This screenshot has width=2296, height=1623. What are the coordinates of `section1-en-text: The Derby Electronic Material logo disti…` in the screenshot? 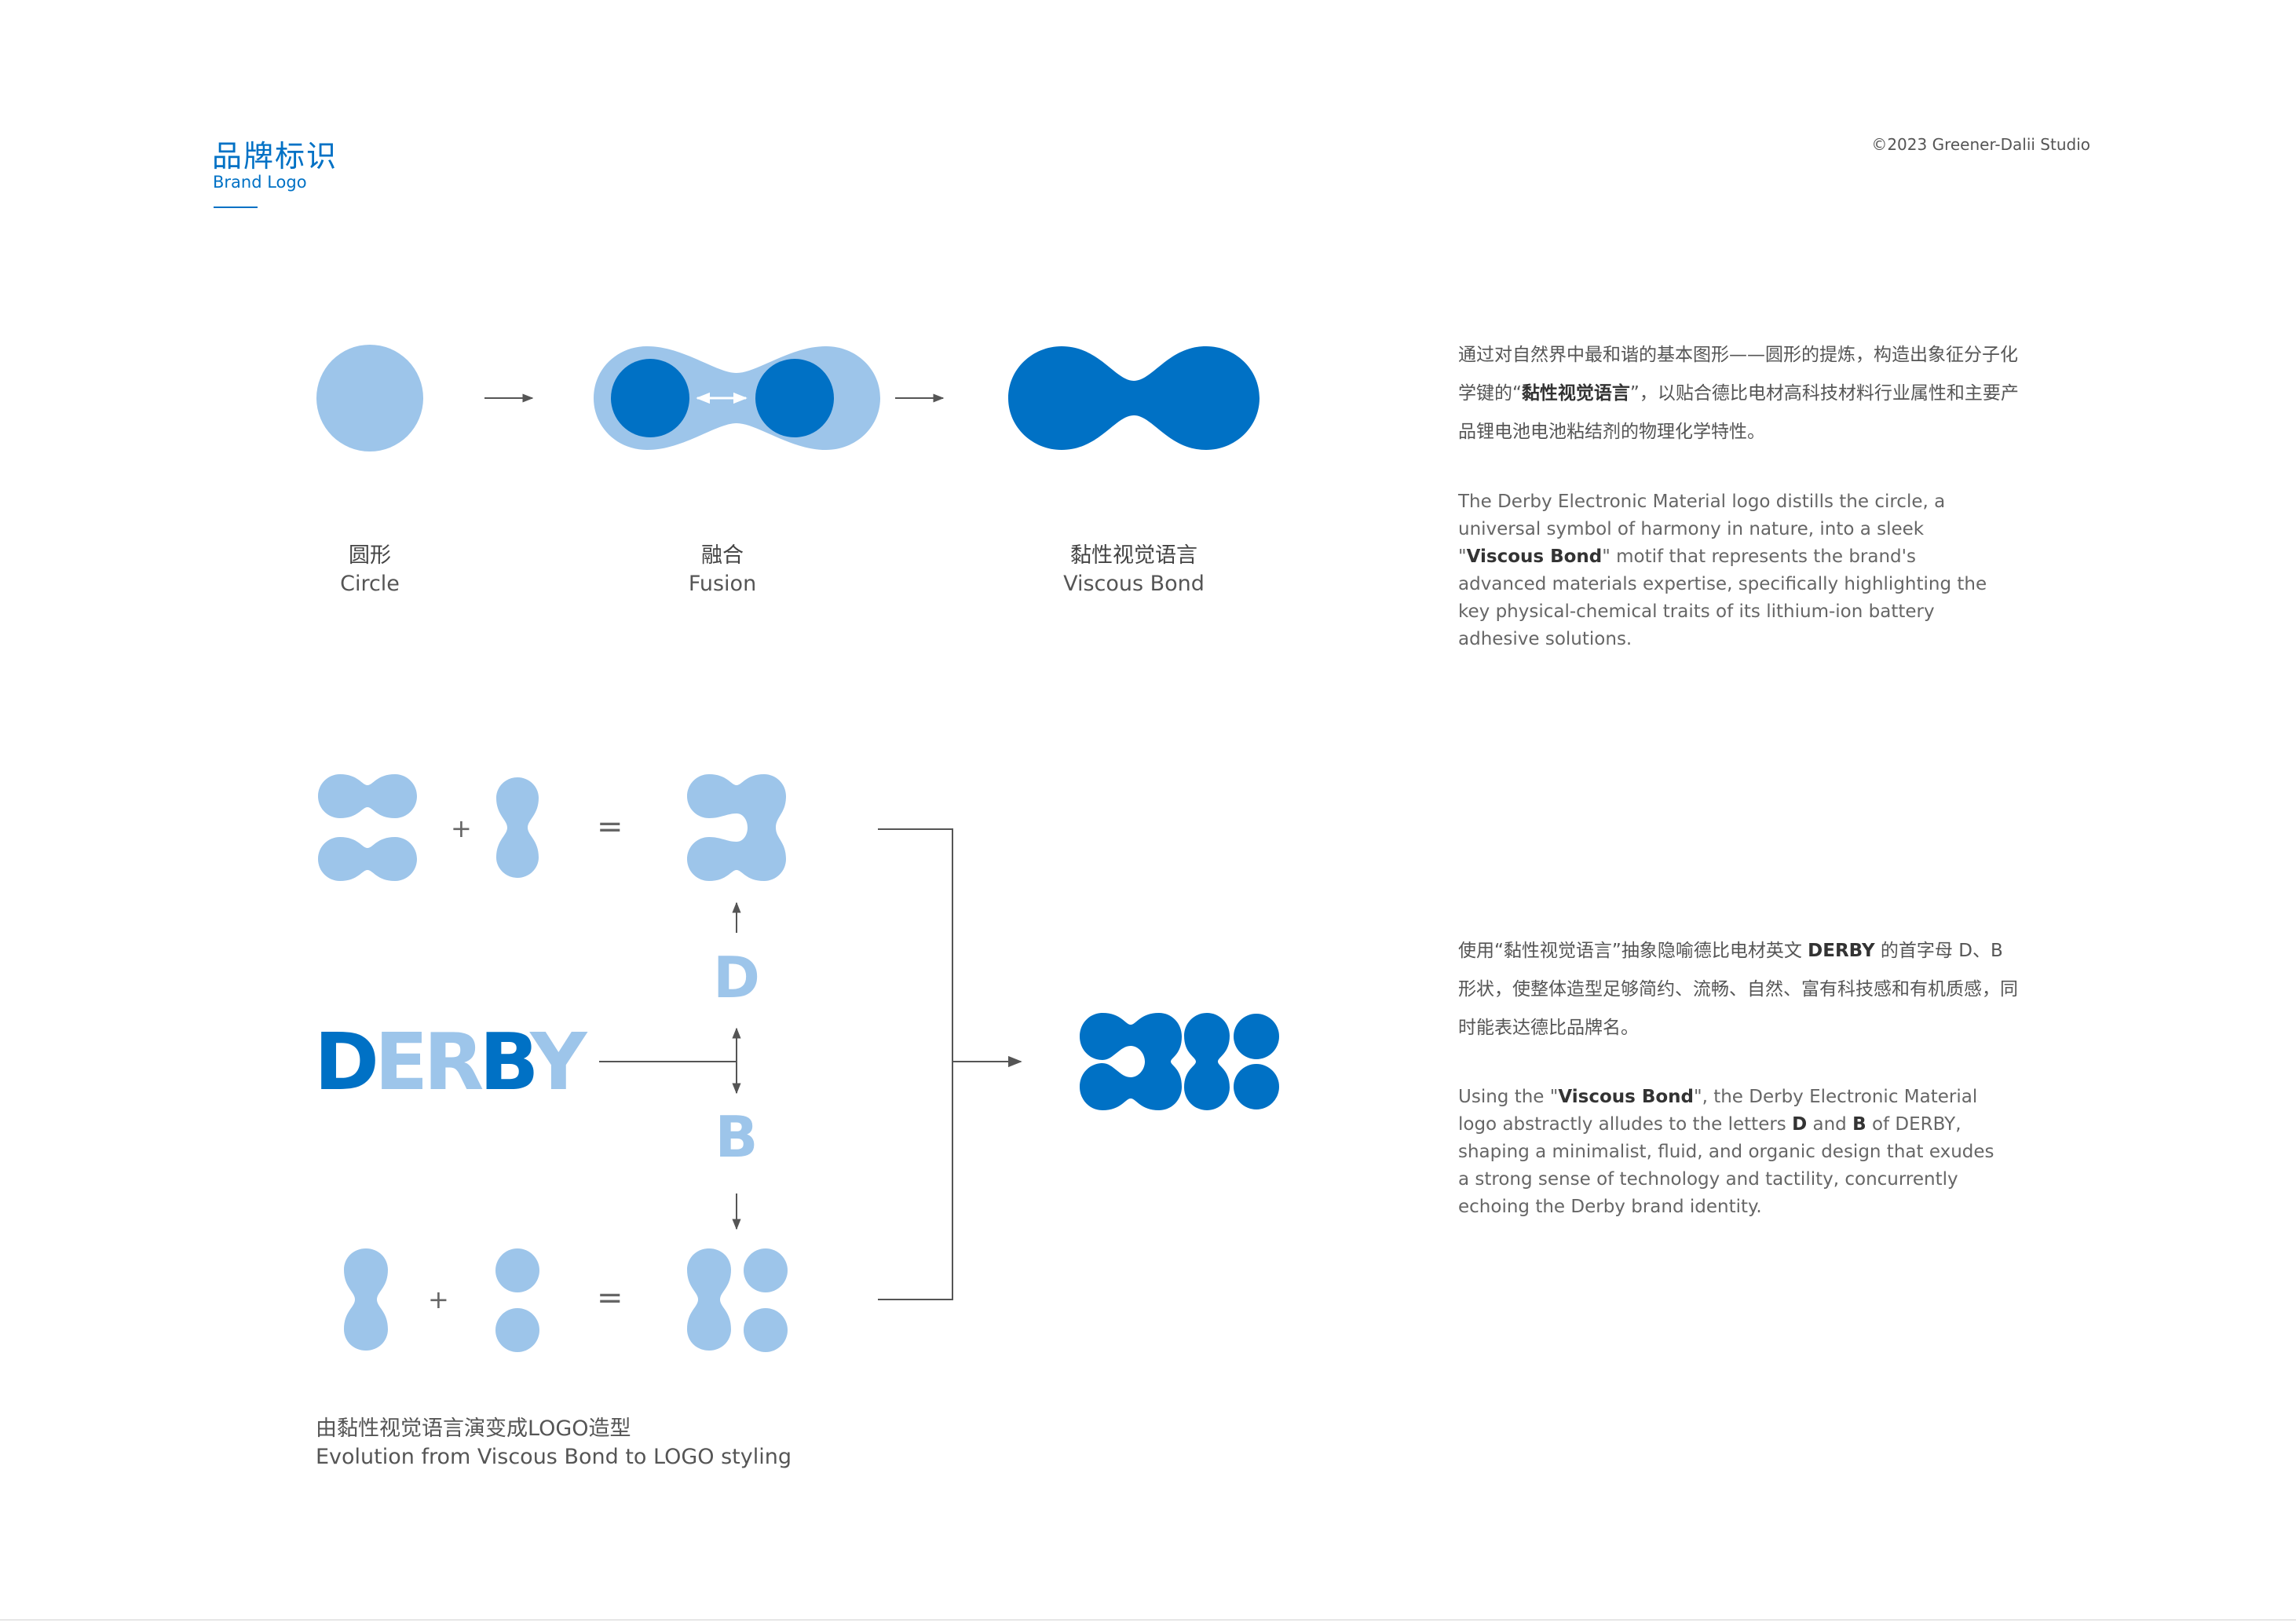 It's located at (1702, 529).